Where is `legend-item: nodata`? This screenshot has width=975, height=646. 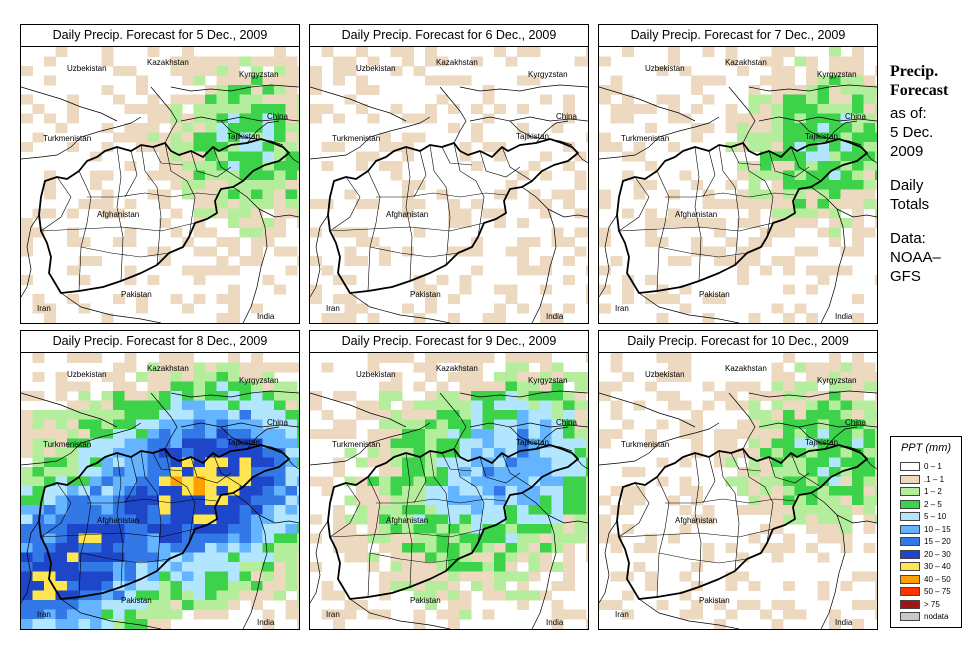 legend-item: nodata is located at coordinates (930, 616).